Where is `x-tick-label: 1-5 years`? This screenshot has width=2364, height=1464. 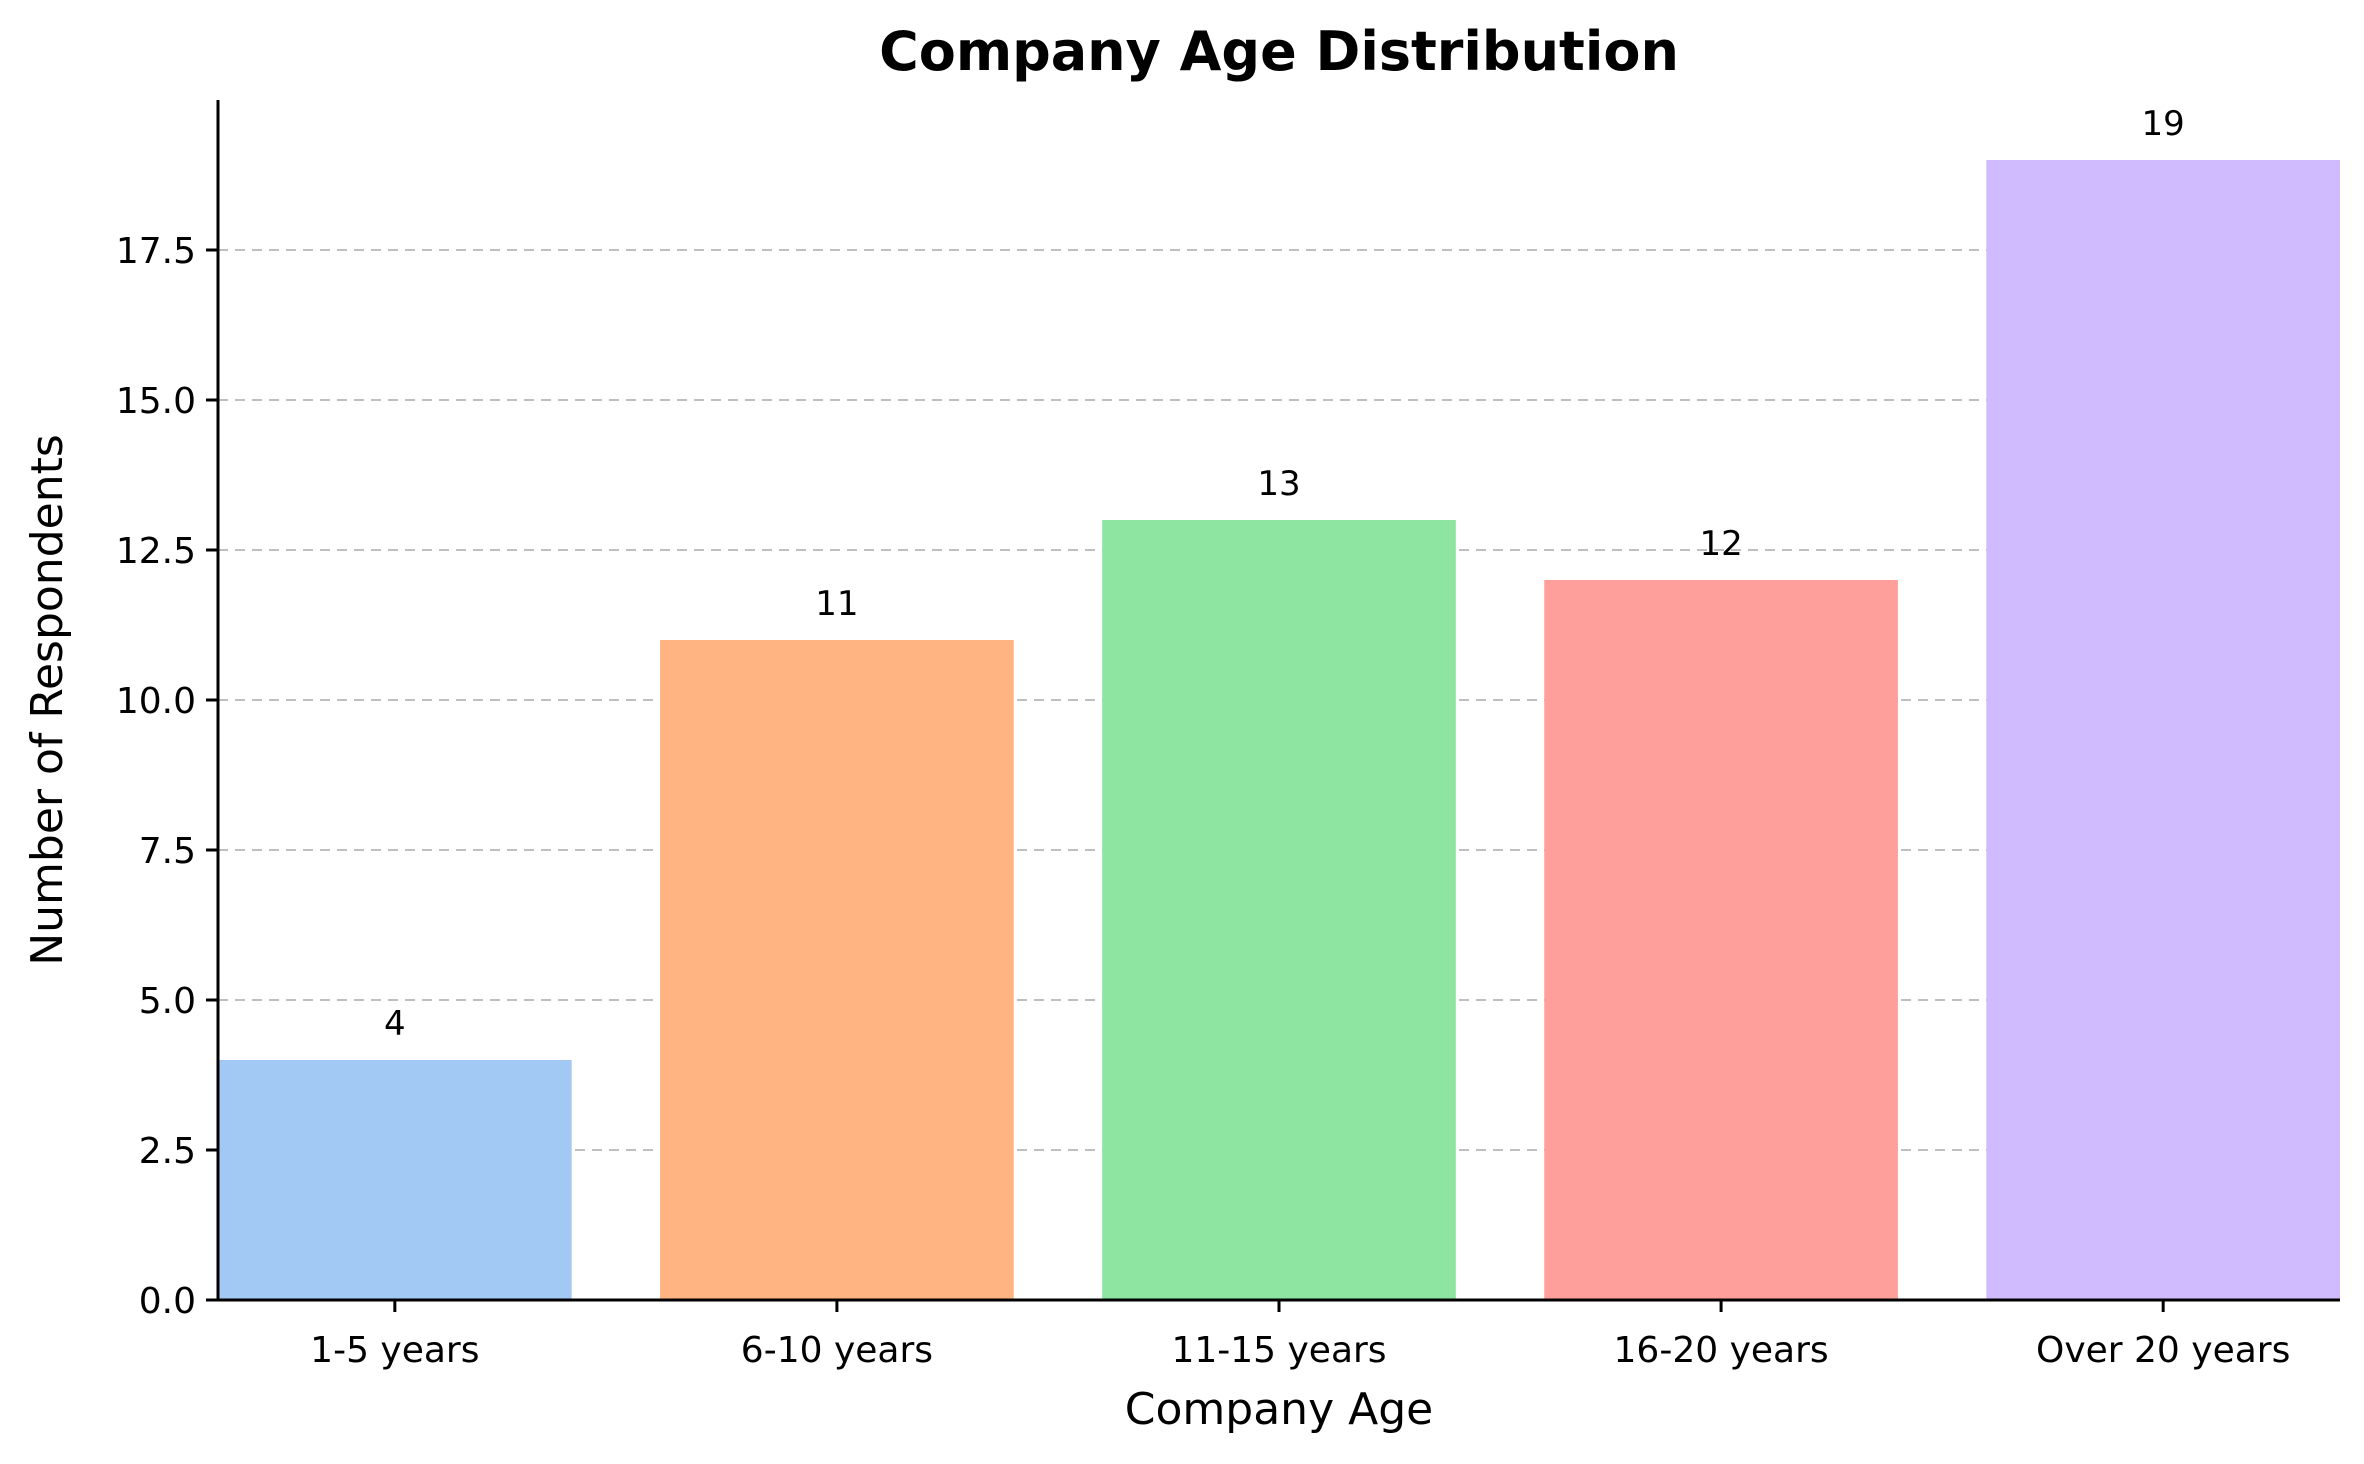
x-tick-label: 1-5 years is located at coordinates (394, 1350).